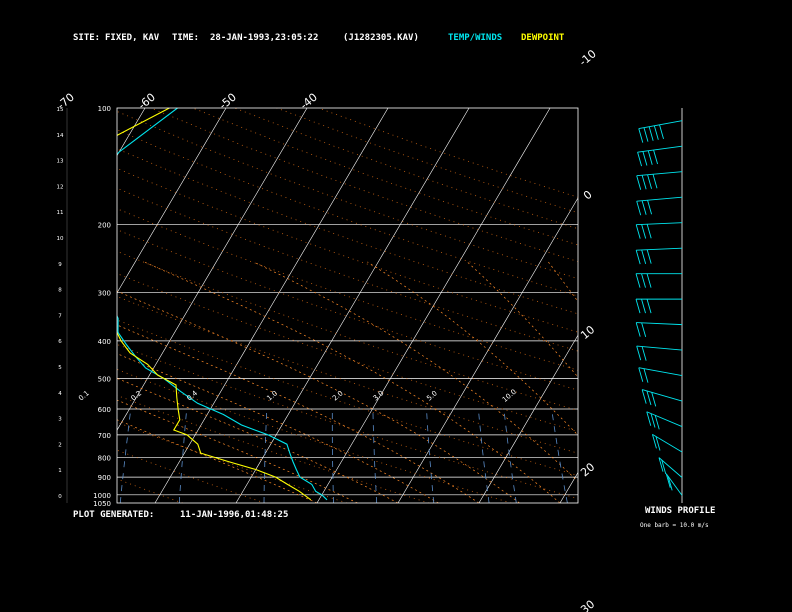  Describe the element at coordinates (60, 316) in the screenshot. I see `height-label: 7` at that location.